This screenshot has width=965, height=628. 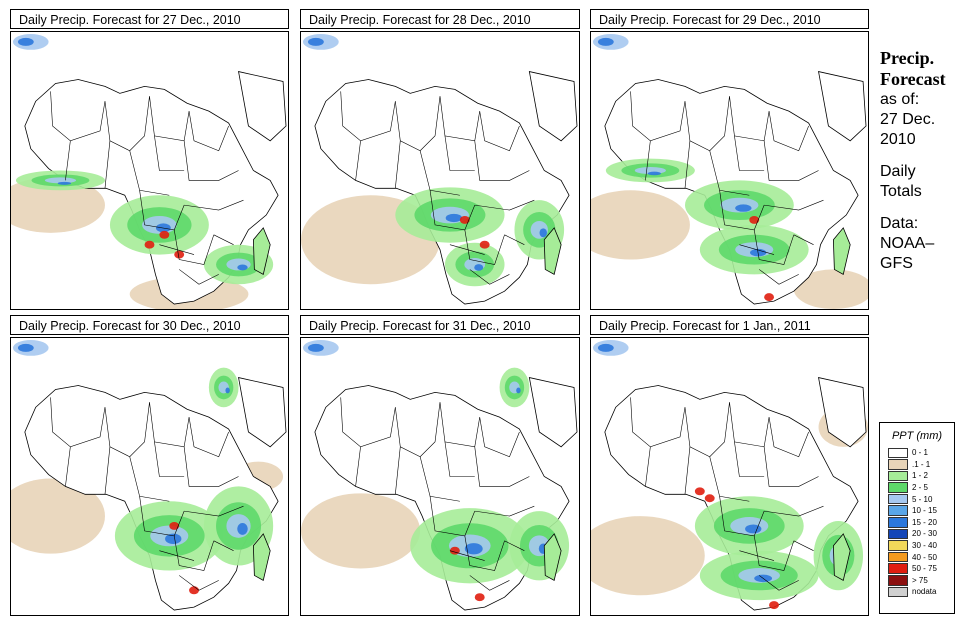 What do you see at coordinates (924, 522) in the screenshot?
I see `legend-label: 15 - 20` at bounding box center [924, 522].